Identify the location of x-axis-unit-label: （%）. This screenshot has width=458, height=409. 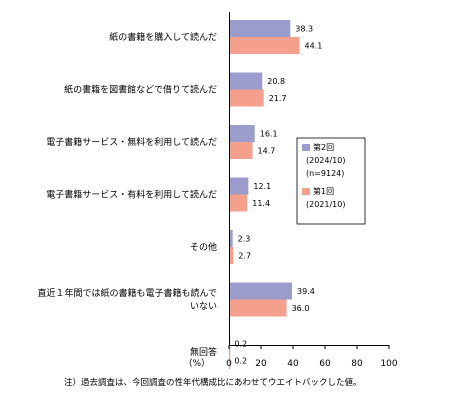
(196, 363).